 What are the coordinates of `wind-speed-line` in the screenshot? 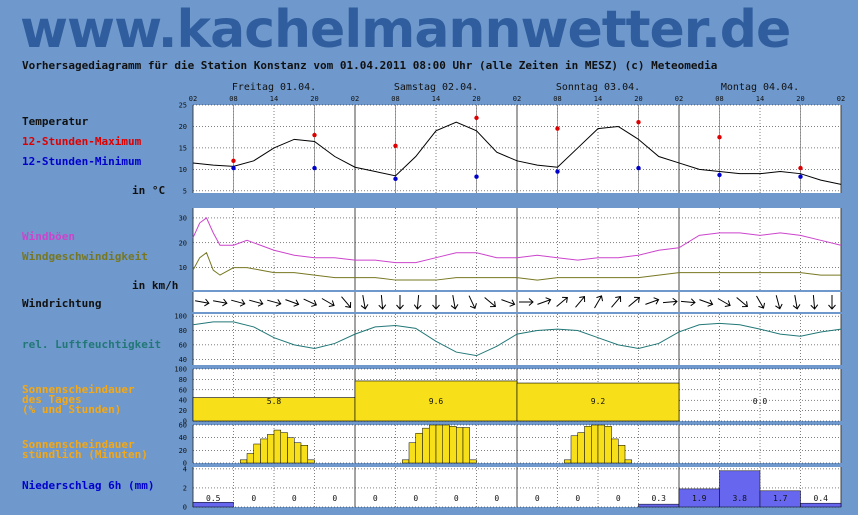 It's located at (516, 266).